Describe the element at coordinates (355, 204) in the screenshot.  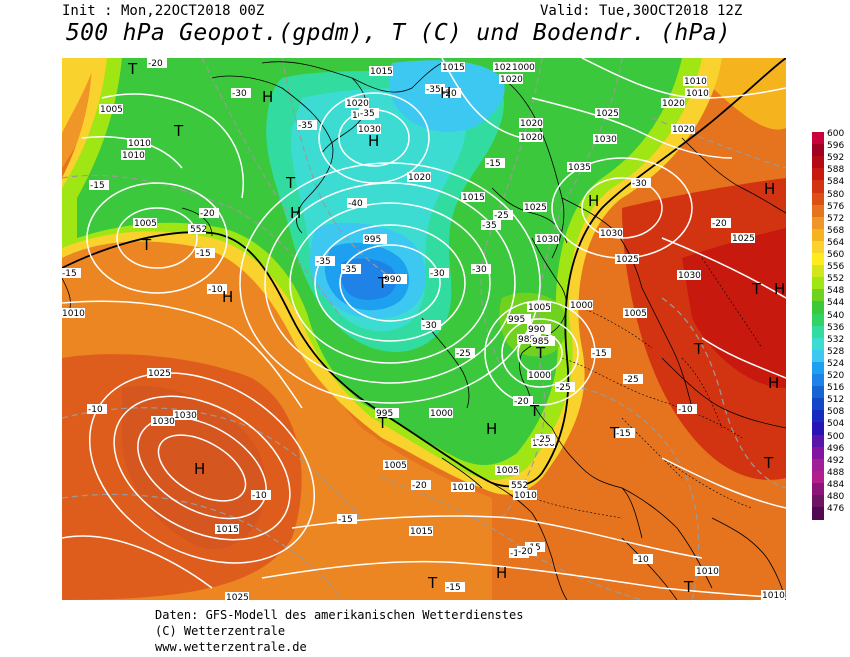
I see `temp-label: -40` at that location.